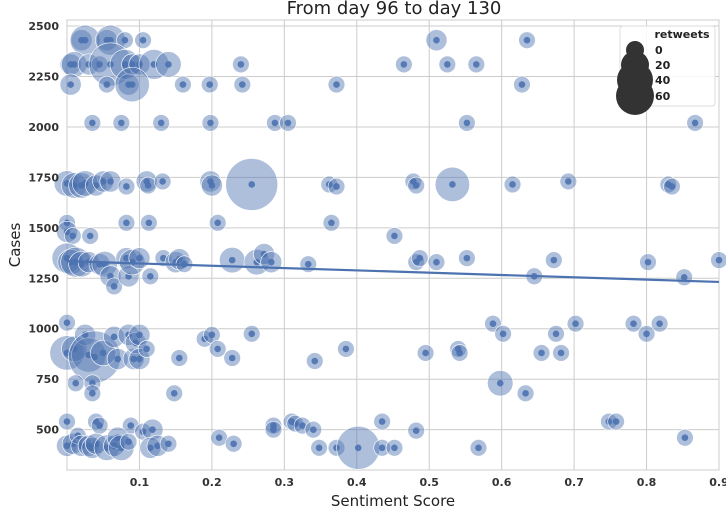 This screenshot has width=726, height=511. Describe the element at coordinates (502, 482) in the screenshot. I see `x-tick-label: 0.6` at that location.